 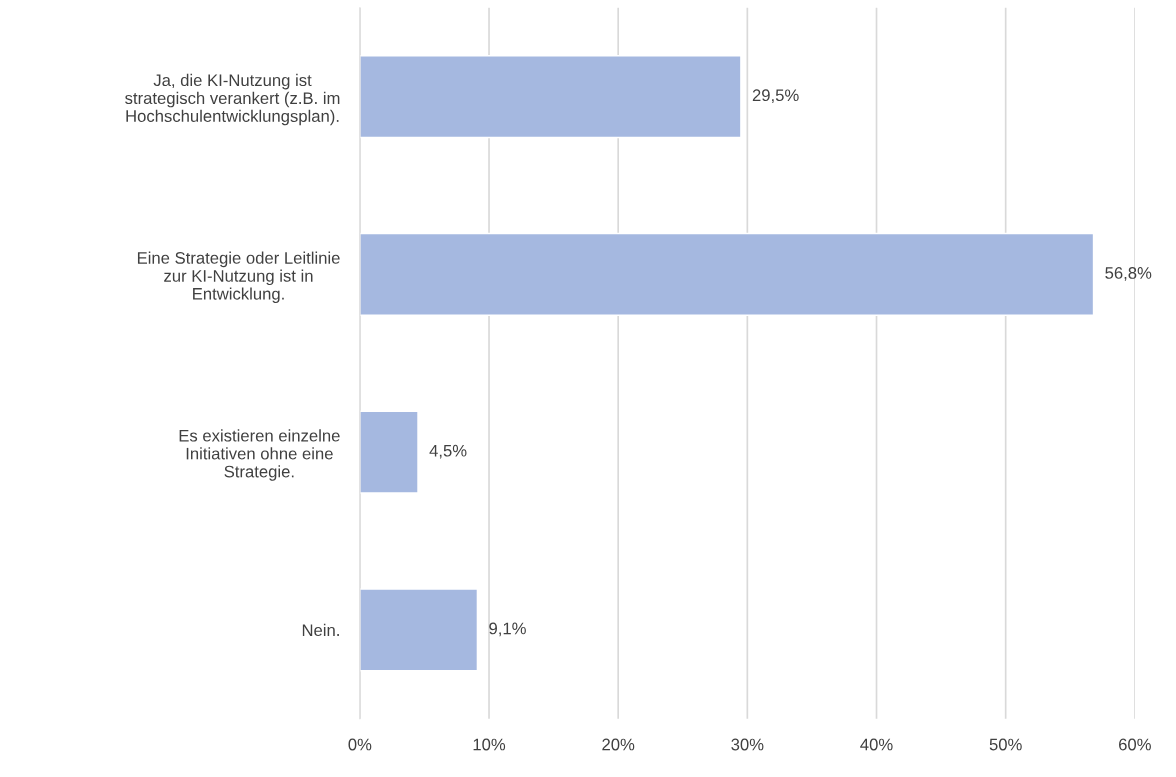 What do you see at coordinates (259, 455) in the screenshot?
I see `y-tick-label: Es existieren einzelne Initiativen ohne eine Strategie.` at bounding box center [259, 455].